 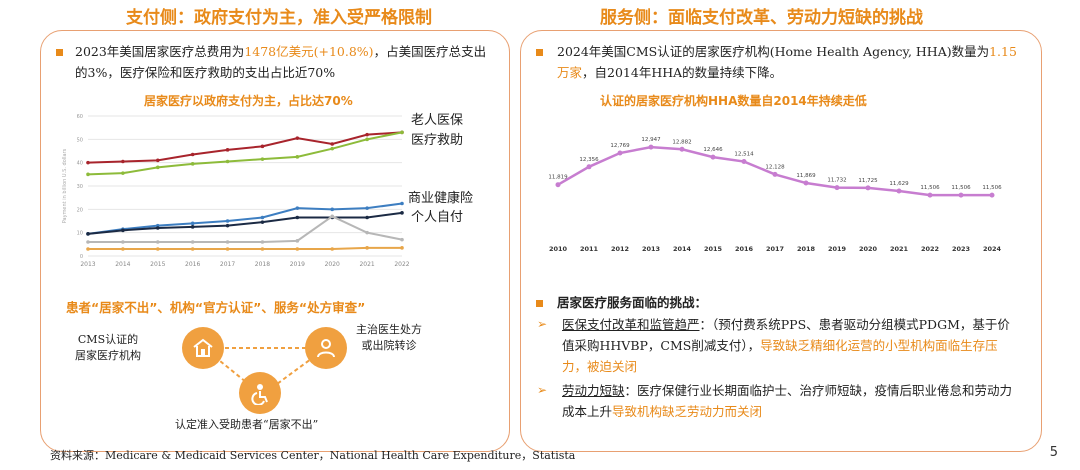 What do you see at coordinates (80, 187) in the screenshot?
I see `y-tick-label: 30` at bounding box center [80, 187].